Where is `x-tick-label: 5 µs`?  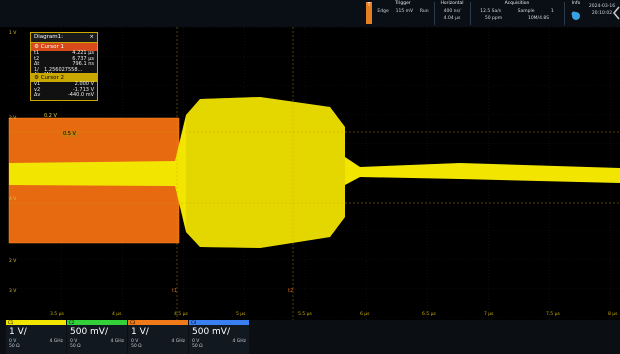 x-tick-label: 5 µs is located at coordinates (241, 314).